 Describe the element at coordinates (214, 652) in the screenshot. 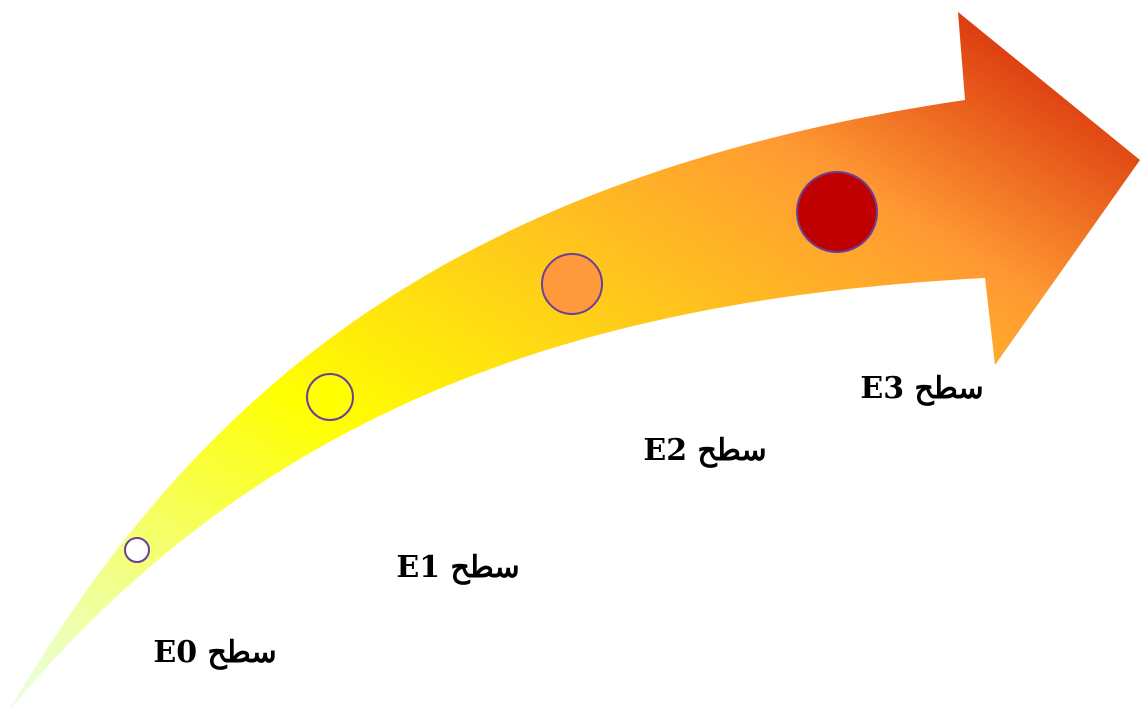

I see `level-e0-label: سطح E0` at that location.